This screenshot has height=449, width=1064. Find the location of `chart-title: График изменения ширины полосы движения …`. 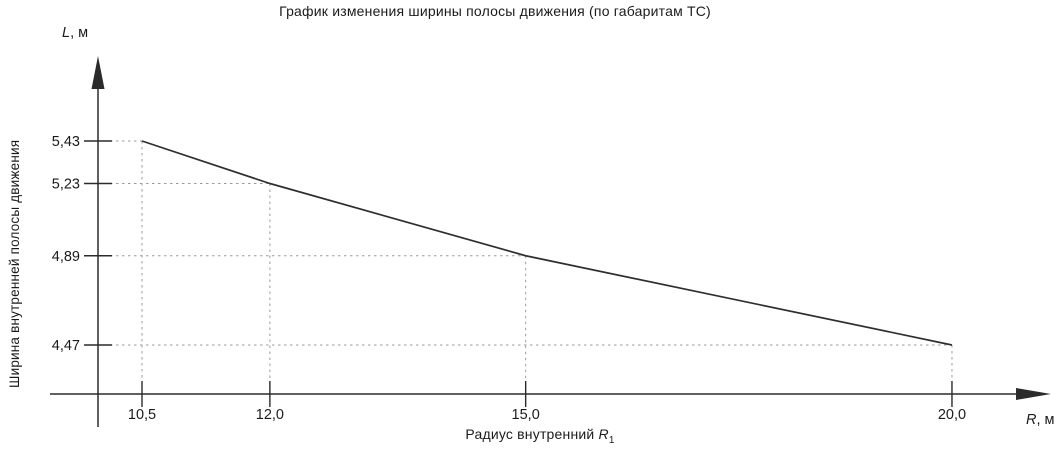

chart-title: График изменения ширины полосы движения … is located at coordinates (495, 11).